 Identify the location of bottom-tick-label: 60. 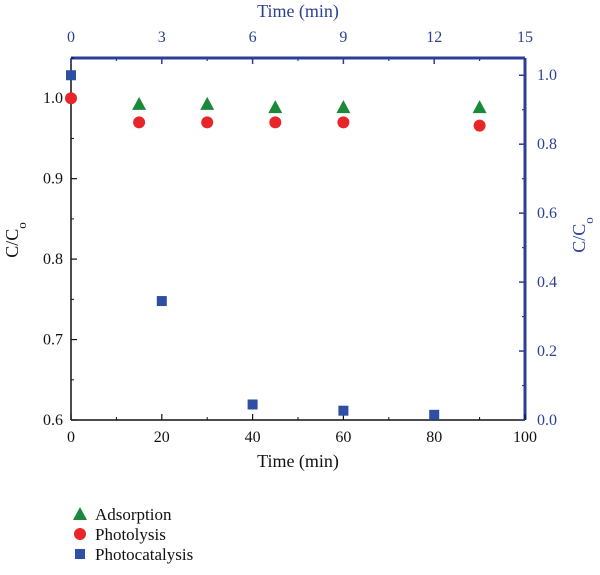
(343, 437).